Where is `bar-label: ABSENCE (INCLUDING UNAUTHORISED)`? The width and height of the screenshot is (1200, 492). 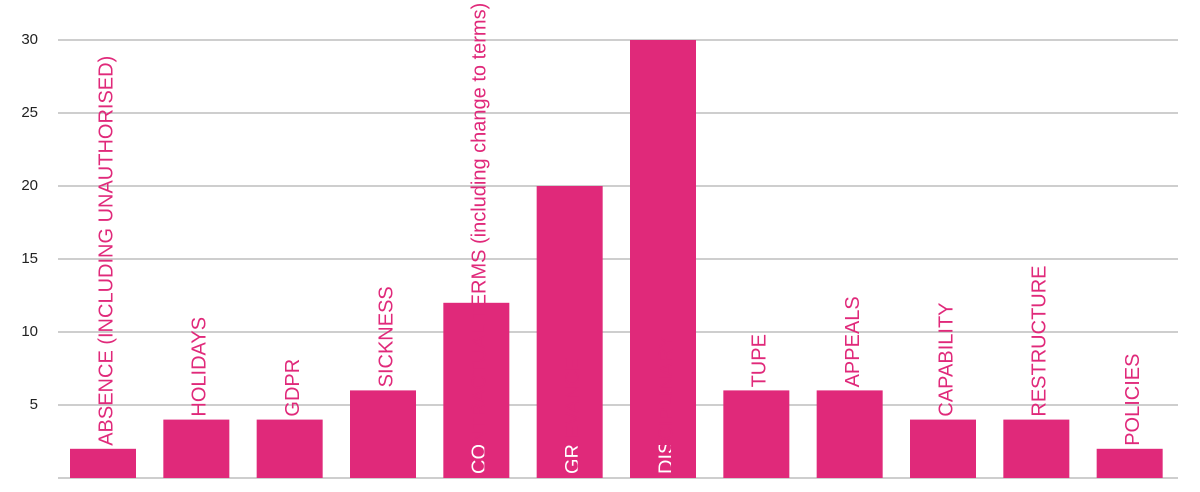
bar-label: ABSENCE (INCLUDING UNAUTHORISED) is located at coordinates (106, 251).